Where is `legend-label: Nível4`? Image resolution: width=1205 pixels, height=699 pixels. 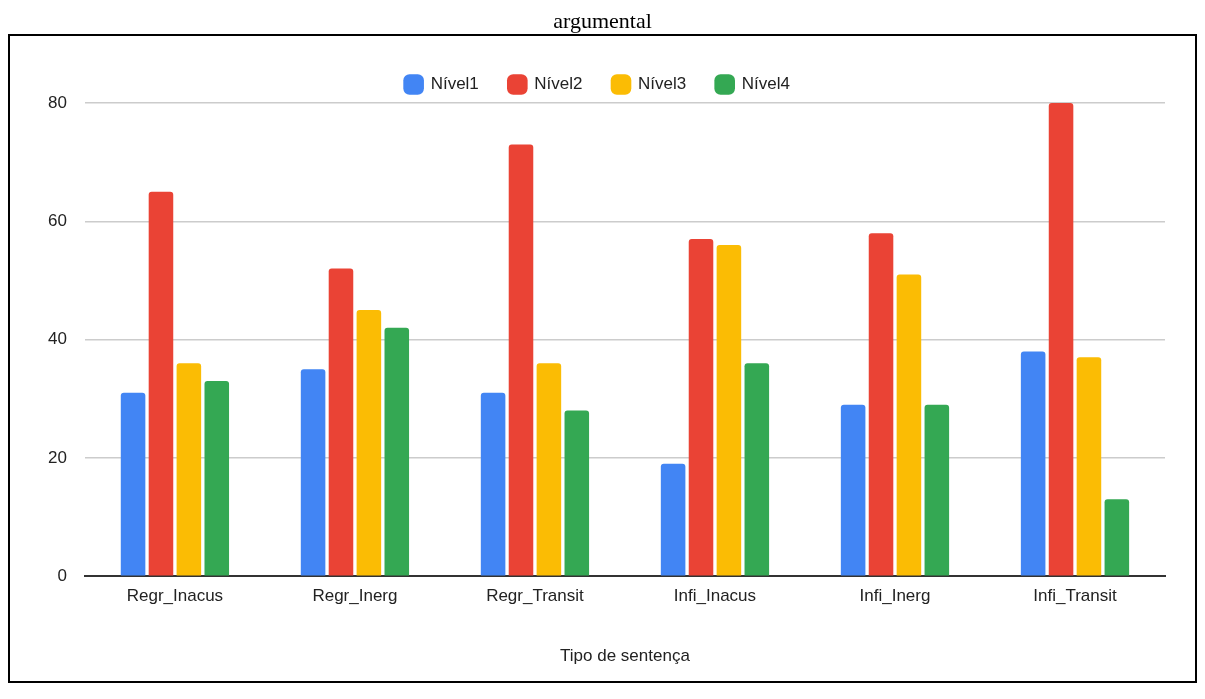
legend-label: Nível4 is located at coordinates (765, 84).